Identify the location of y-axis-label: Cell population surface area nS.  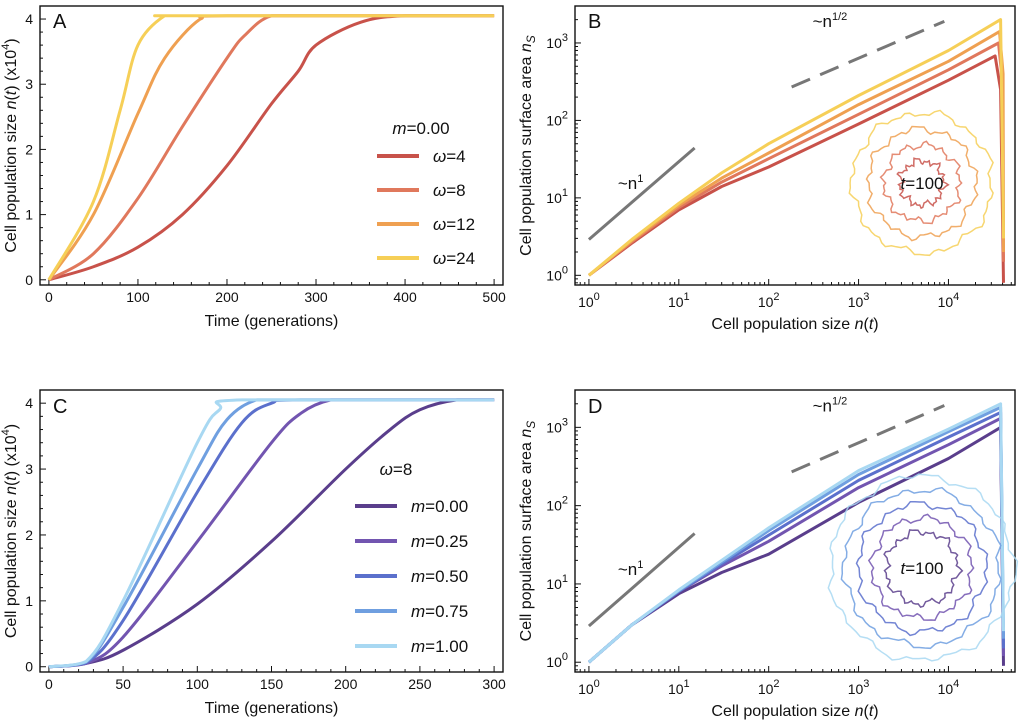
(528, 145).